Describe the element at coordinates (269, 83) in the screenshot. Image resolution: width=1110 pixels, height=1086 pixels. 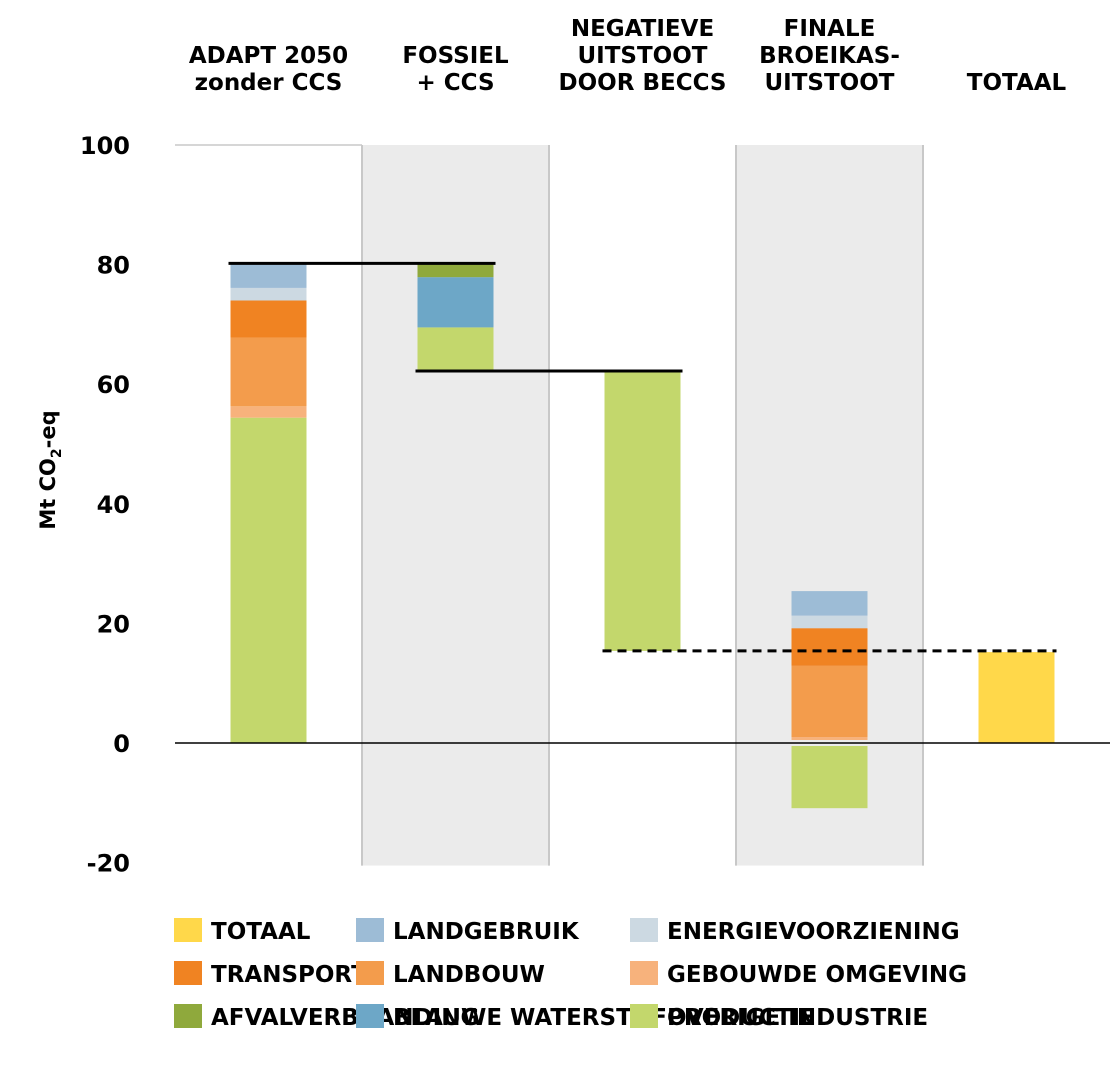
I see `category-label-line: zonder CCS` at that location.